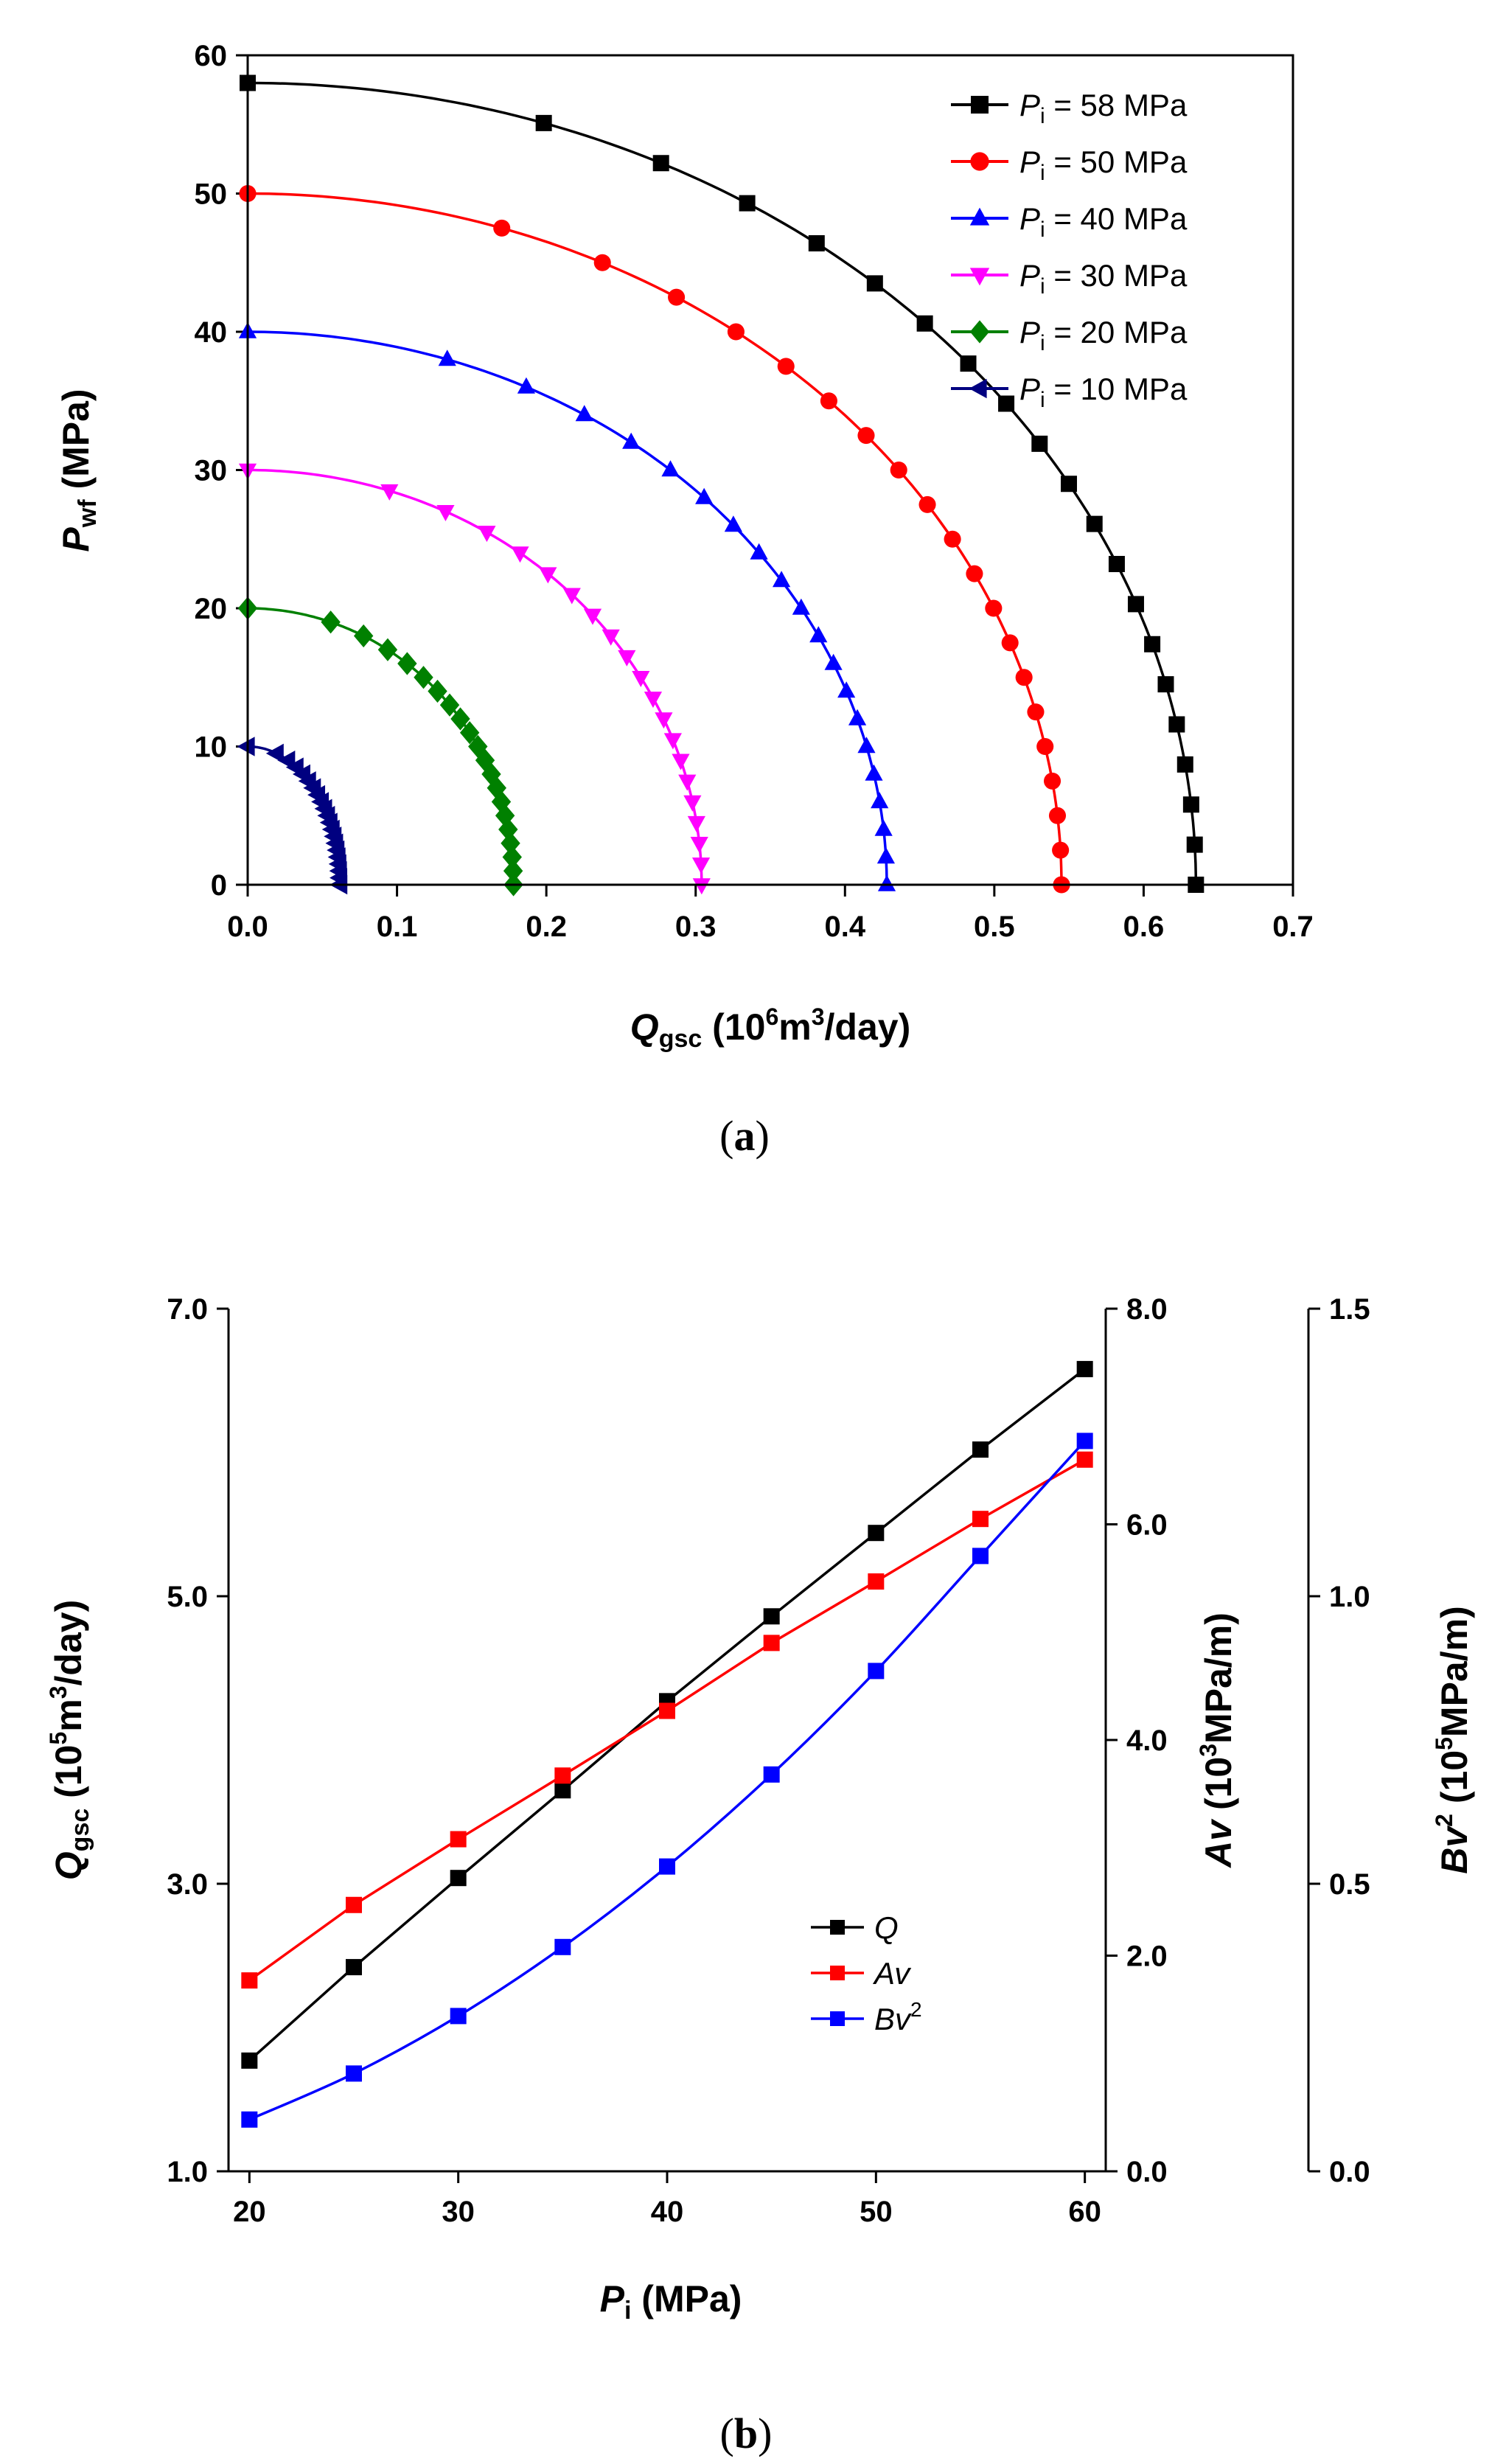 This screenshot has height=2464, width=1492. What do you see at coordinates (69, 1740) in the screenshot?
I see `panel-b-left-axis-label: Qgsc (105m3/day)` at bounding box center [69, 1740].